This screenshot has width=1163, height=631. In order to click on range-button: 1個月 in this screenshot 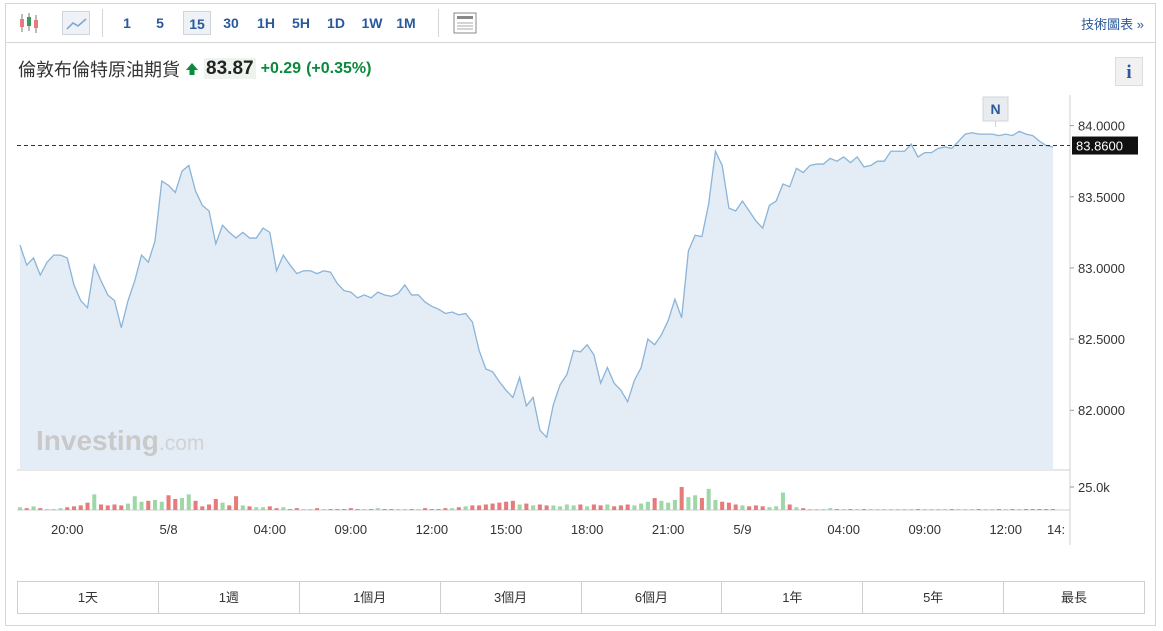, I will do `click(369, 597)`.